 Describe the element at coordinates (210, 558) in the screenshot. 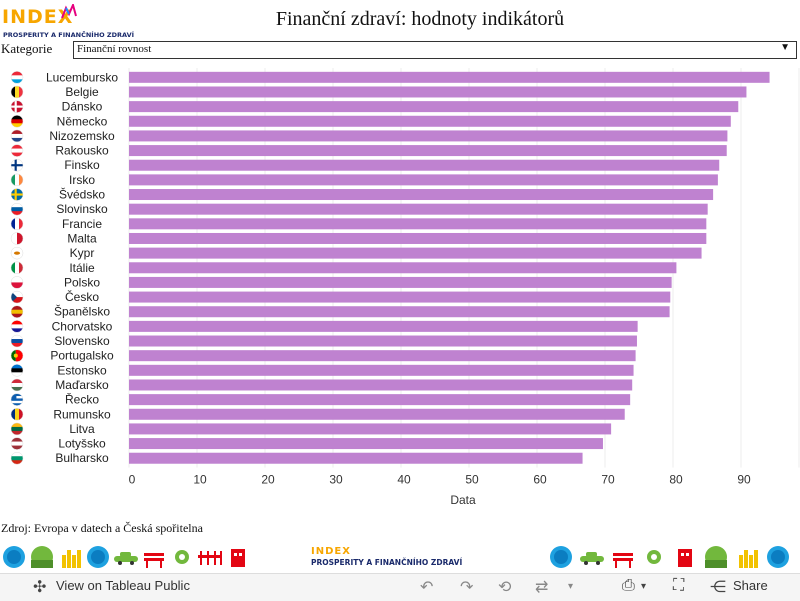

I see `fence-icon` at that location.